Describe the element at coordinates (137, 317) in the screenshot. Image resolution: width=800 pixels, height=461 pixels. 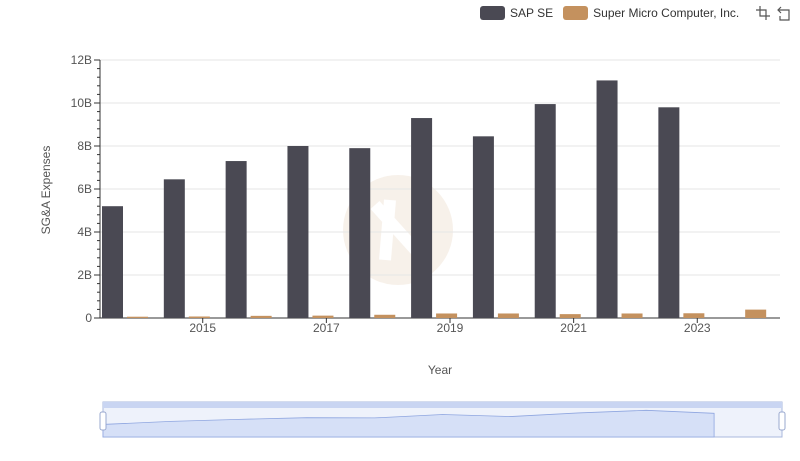
I see `bar-smci-2014` at that location.